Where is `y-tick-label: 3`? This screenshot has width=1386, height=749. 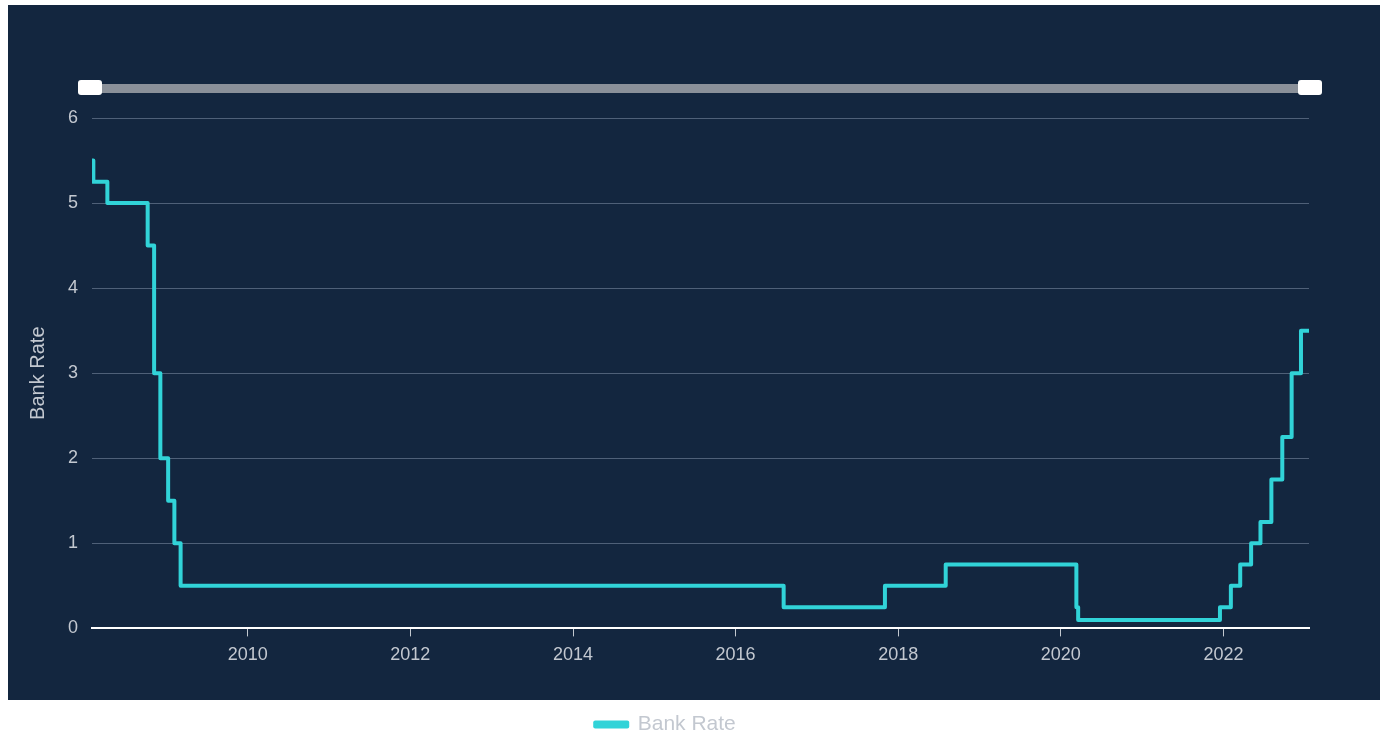 y-tick-label: 3 is located at coordinates (73, 372).